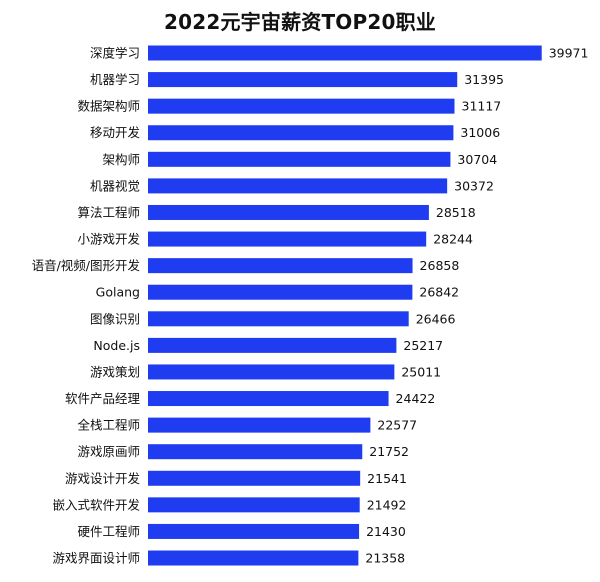 The height and width of the screenshot is (582, 600). I want to click on category-label: 小游戏开发, so click(108, 239).